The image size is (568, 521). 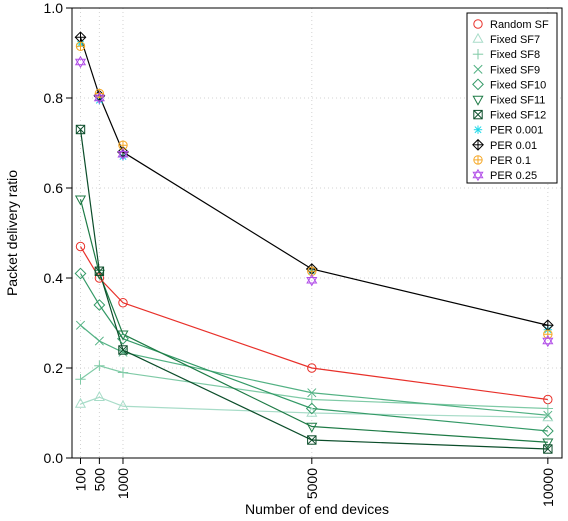 I want to click on x-tick-label: 10000, so click(x=548, y=487).